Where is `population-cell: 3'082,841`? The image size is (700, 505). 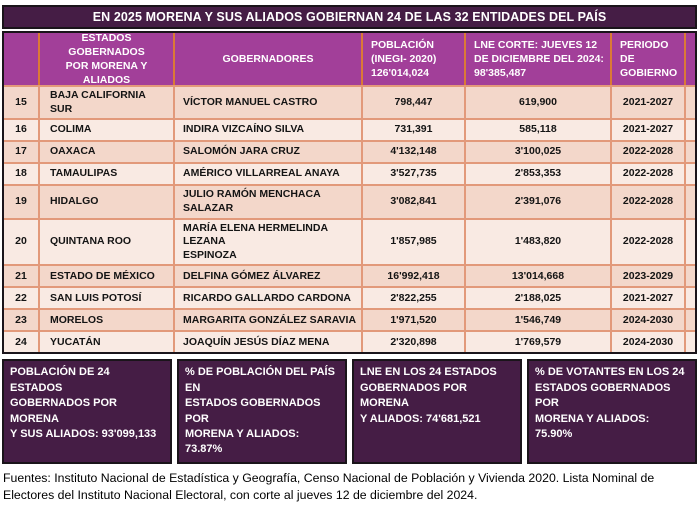
population-cell: 3'082,841 is located at coordinates (414, 202).